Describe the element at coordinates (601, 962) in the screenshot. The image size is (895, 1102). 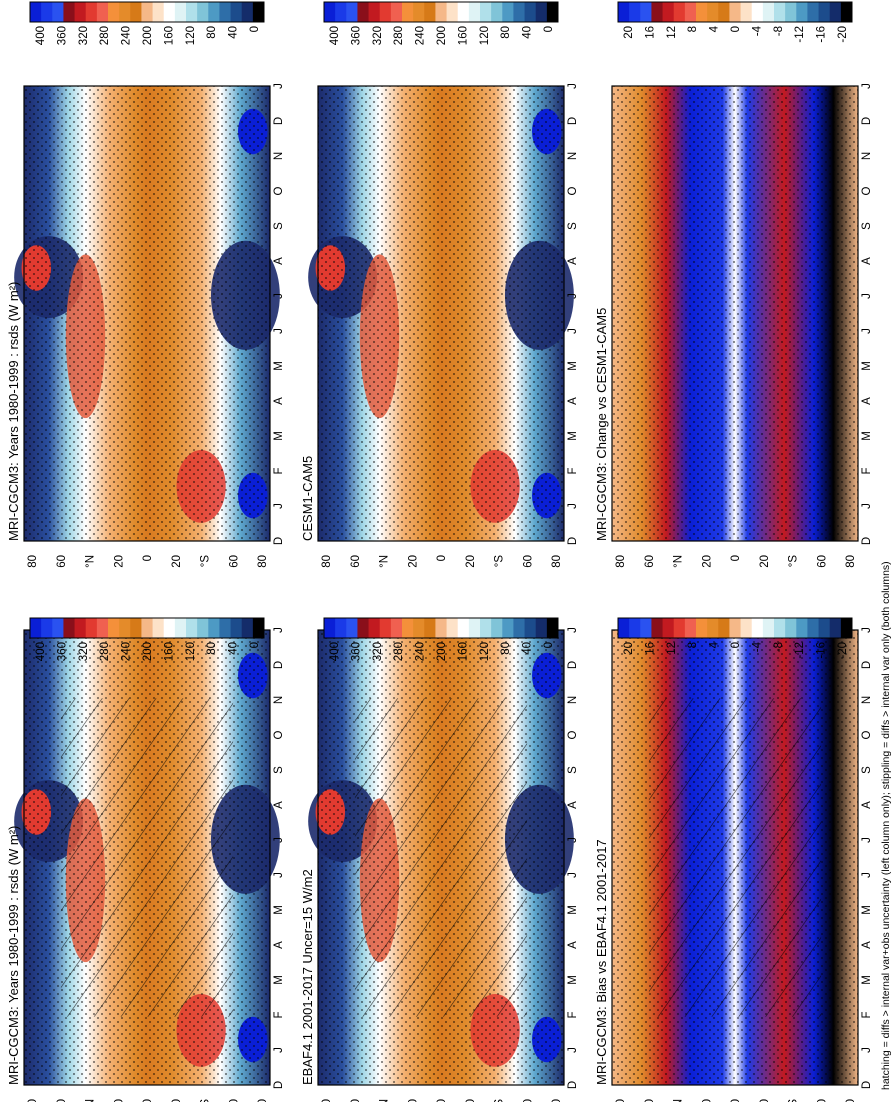
I see `panel-title: MRI-CGCM3: Bias vs EBAF4.1 2001-2017` at that location.